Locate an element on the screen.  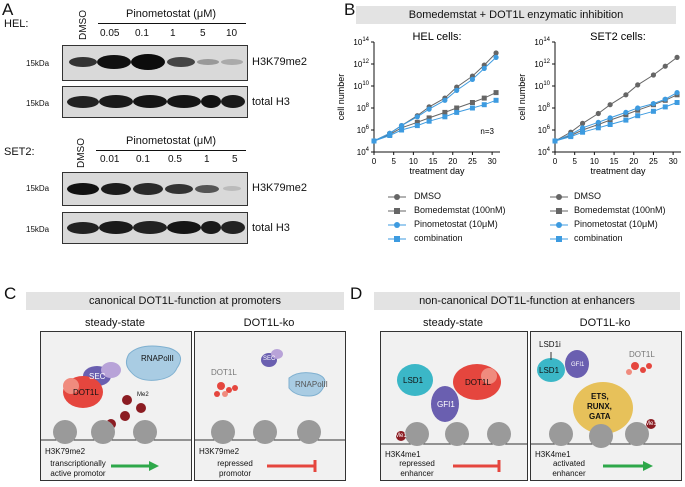
legend-set2-item-4: combination is located at coordinates (617, 239).